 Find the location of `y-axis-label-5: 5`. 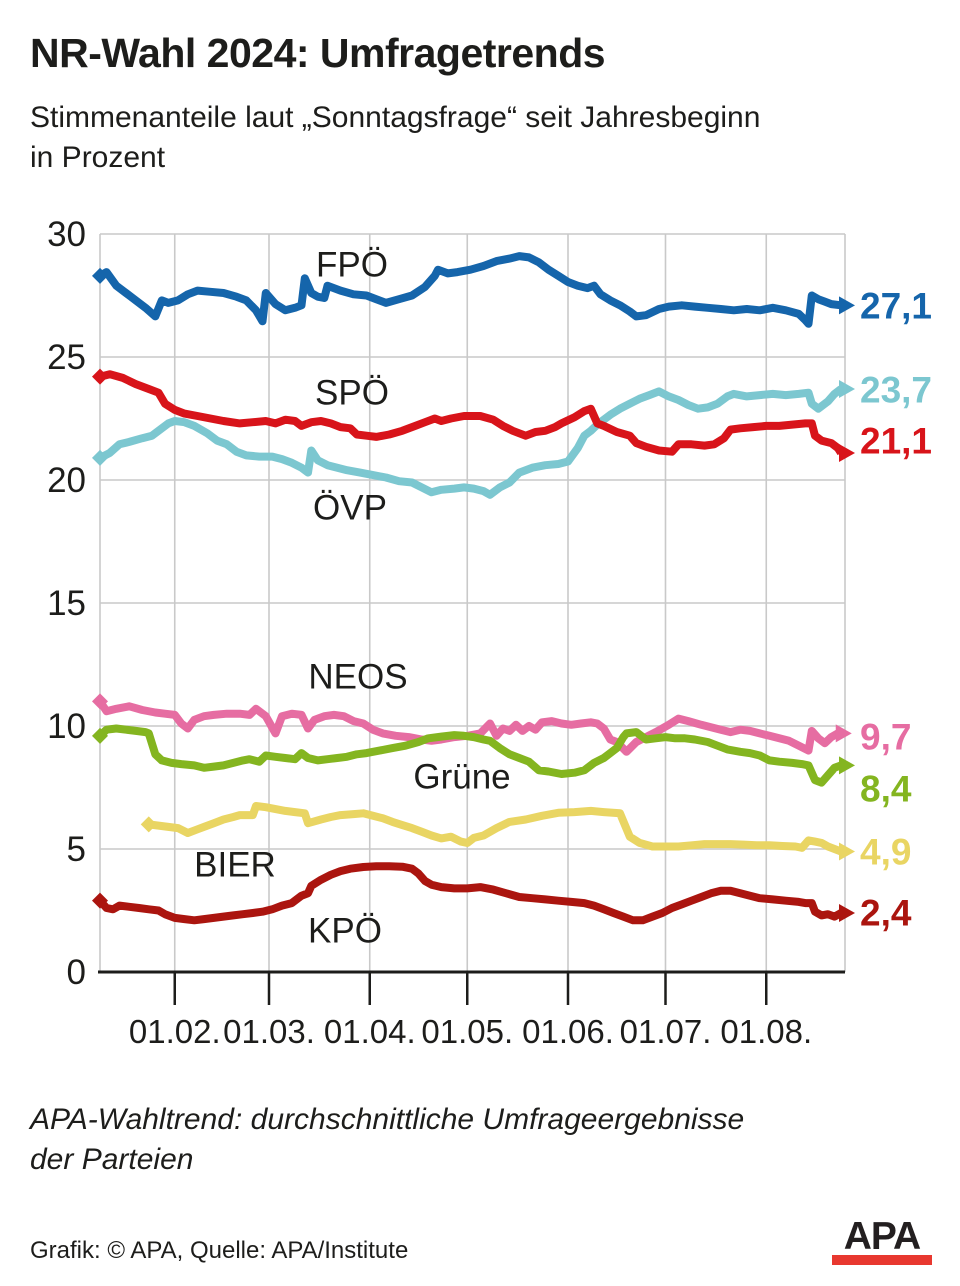

y-axis-label-5: 5 is located at coordinates (76, 849).